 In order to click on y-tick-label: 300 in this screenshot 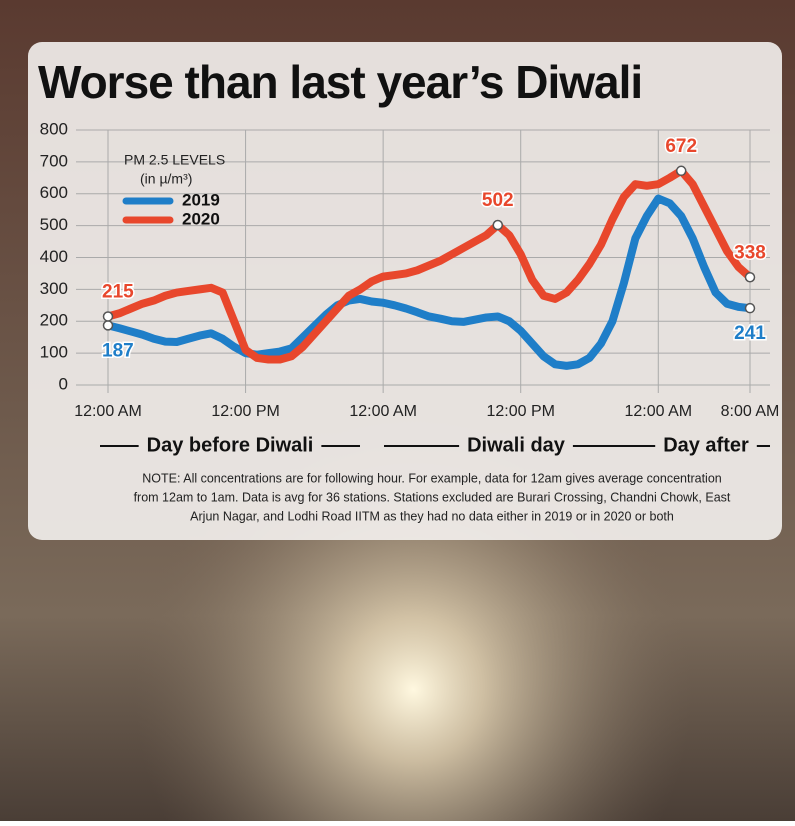, I will do `click(54, 288)`.